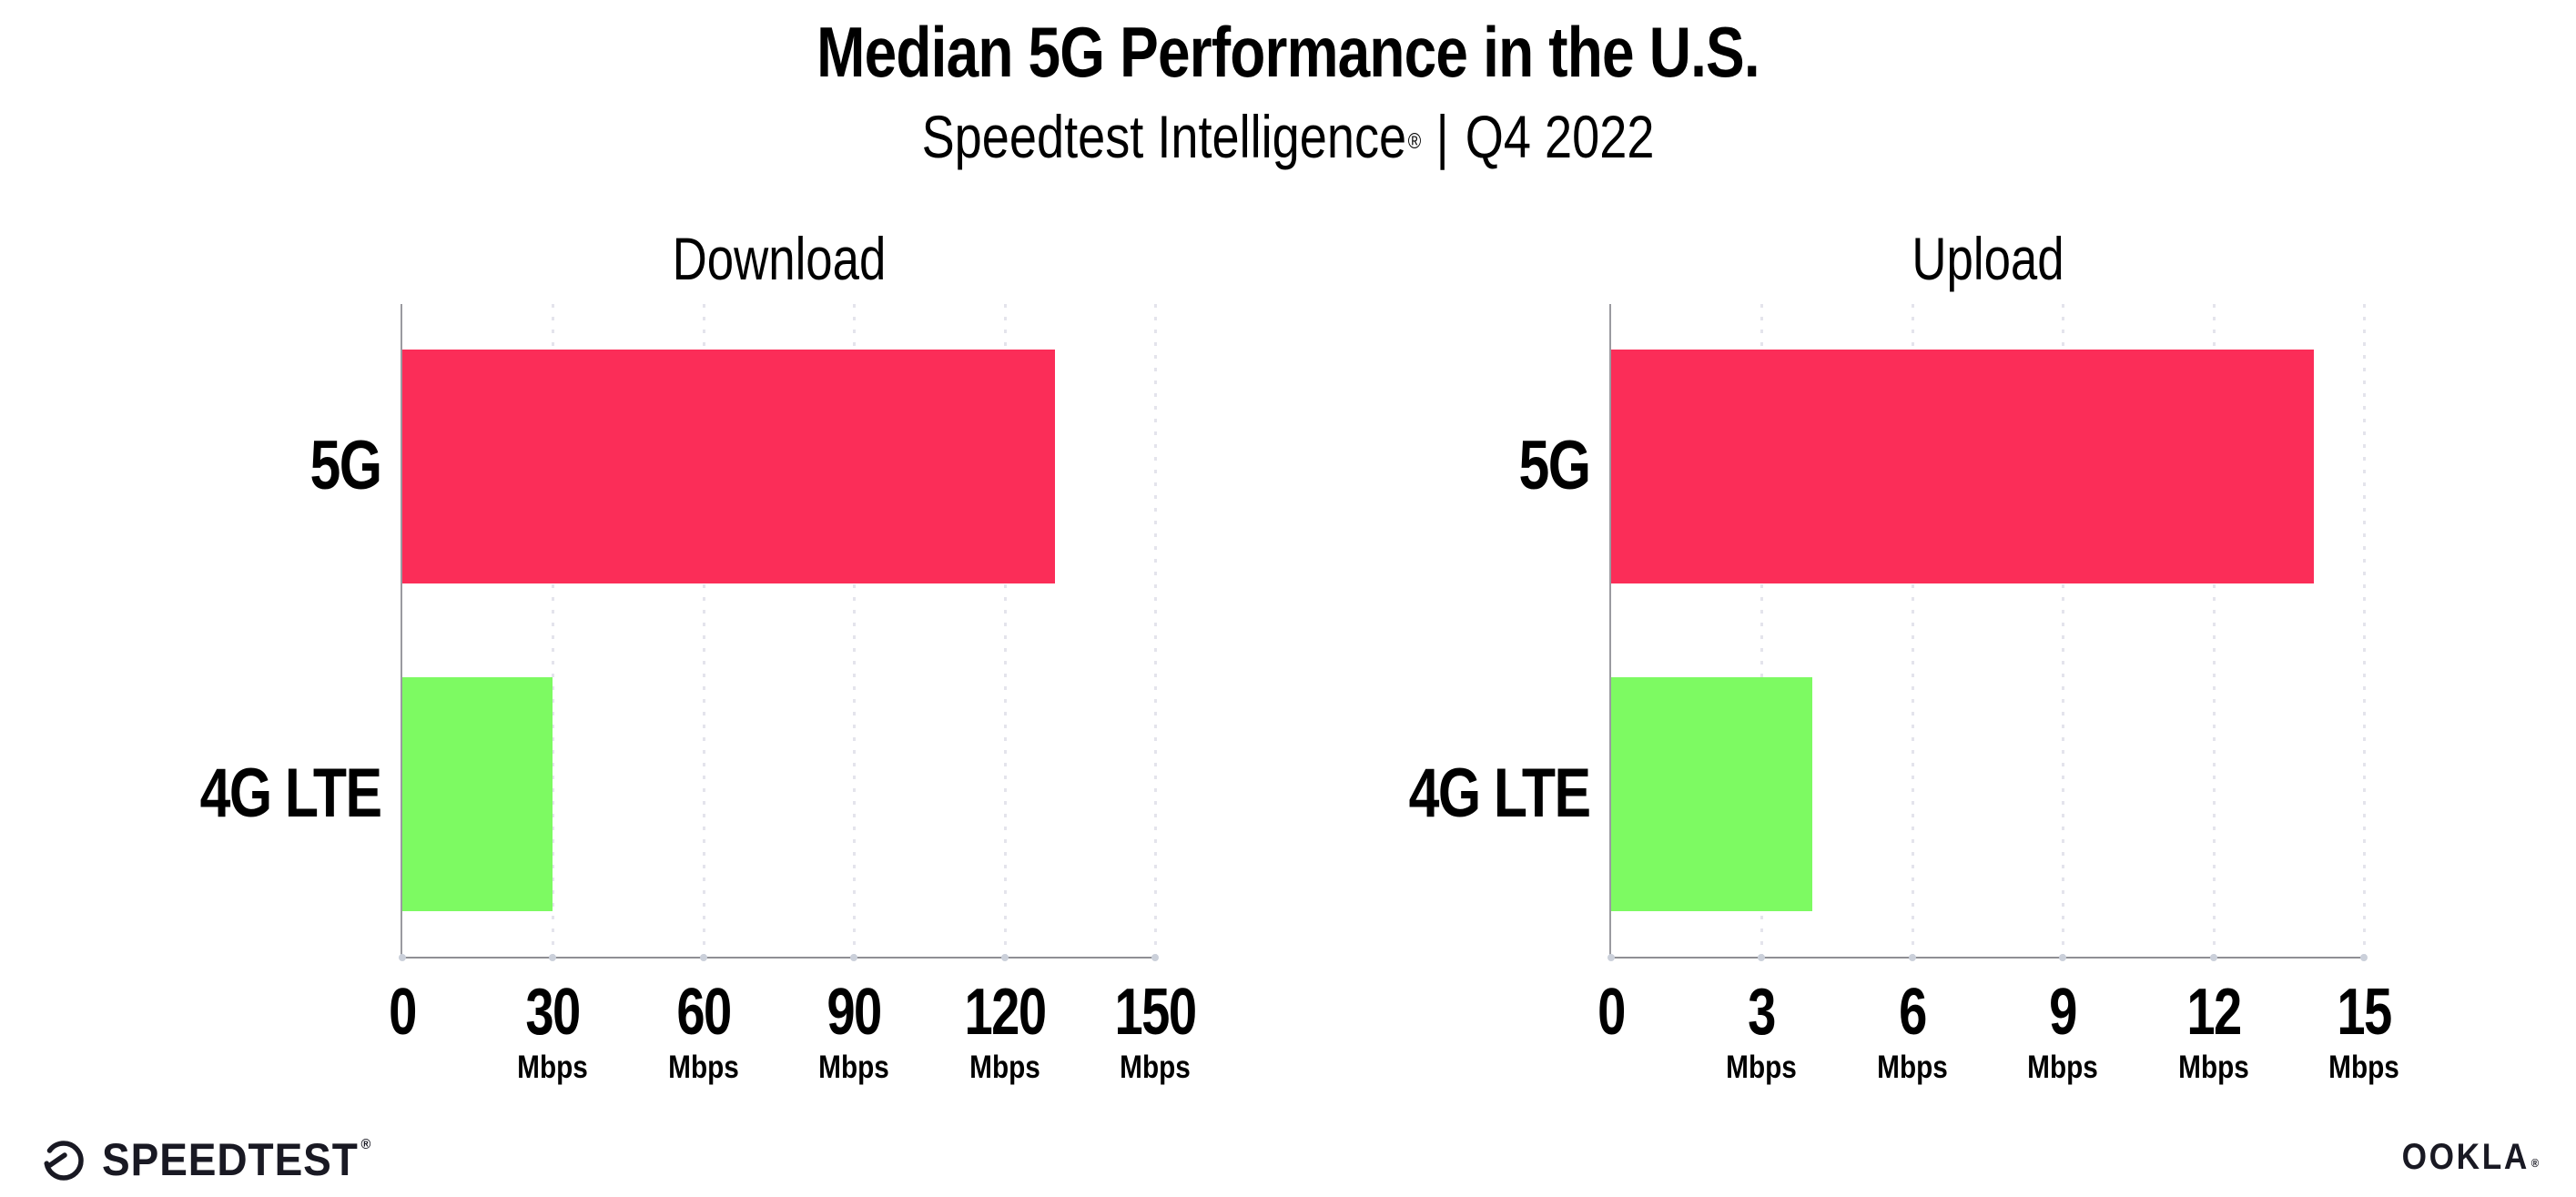 This screenshot has height=1197, width=2576. I want to click on x-tick-label: 9, so click(2063, 1012).